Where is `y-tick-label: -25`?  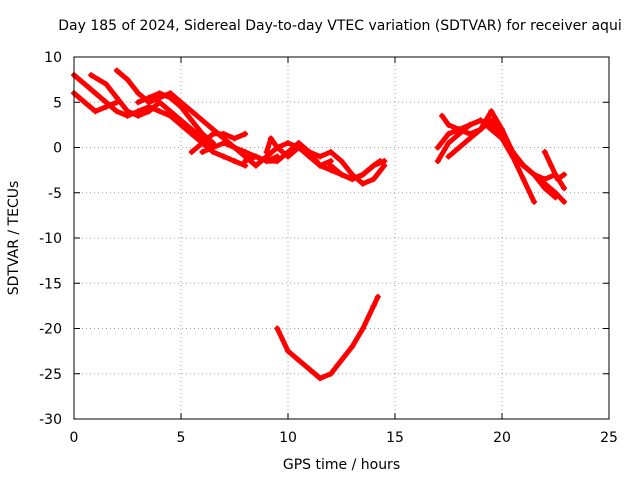
y-tick-label: -25 is located at coordinates (50, 375).